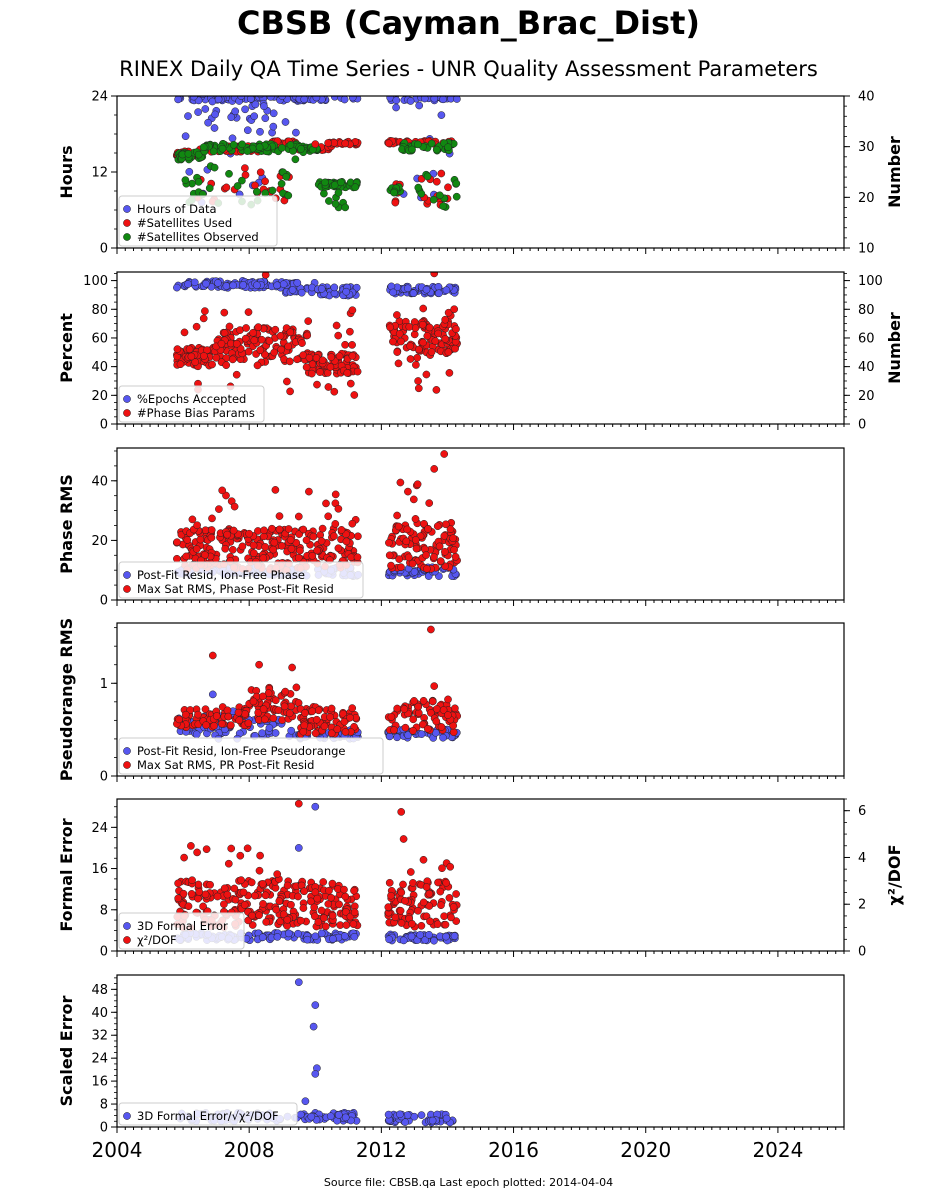 The width and height of the screenshot is (937, 1200). Describe the element at coordinates (866, 249) in the screenshot. I see `y2-tick-label: 10` at that location.